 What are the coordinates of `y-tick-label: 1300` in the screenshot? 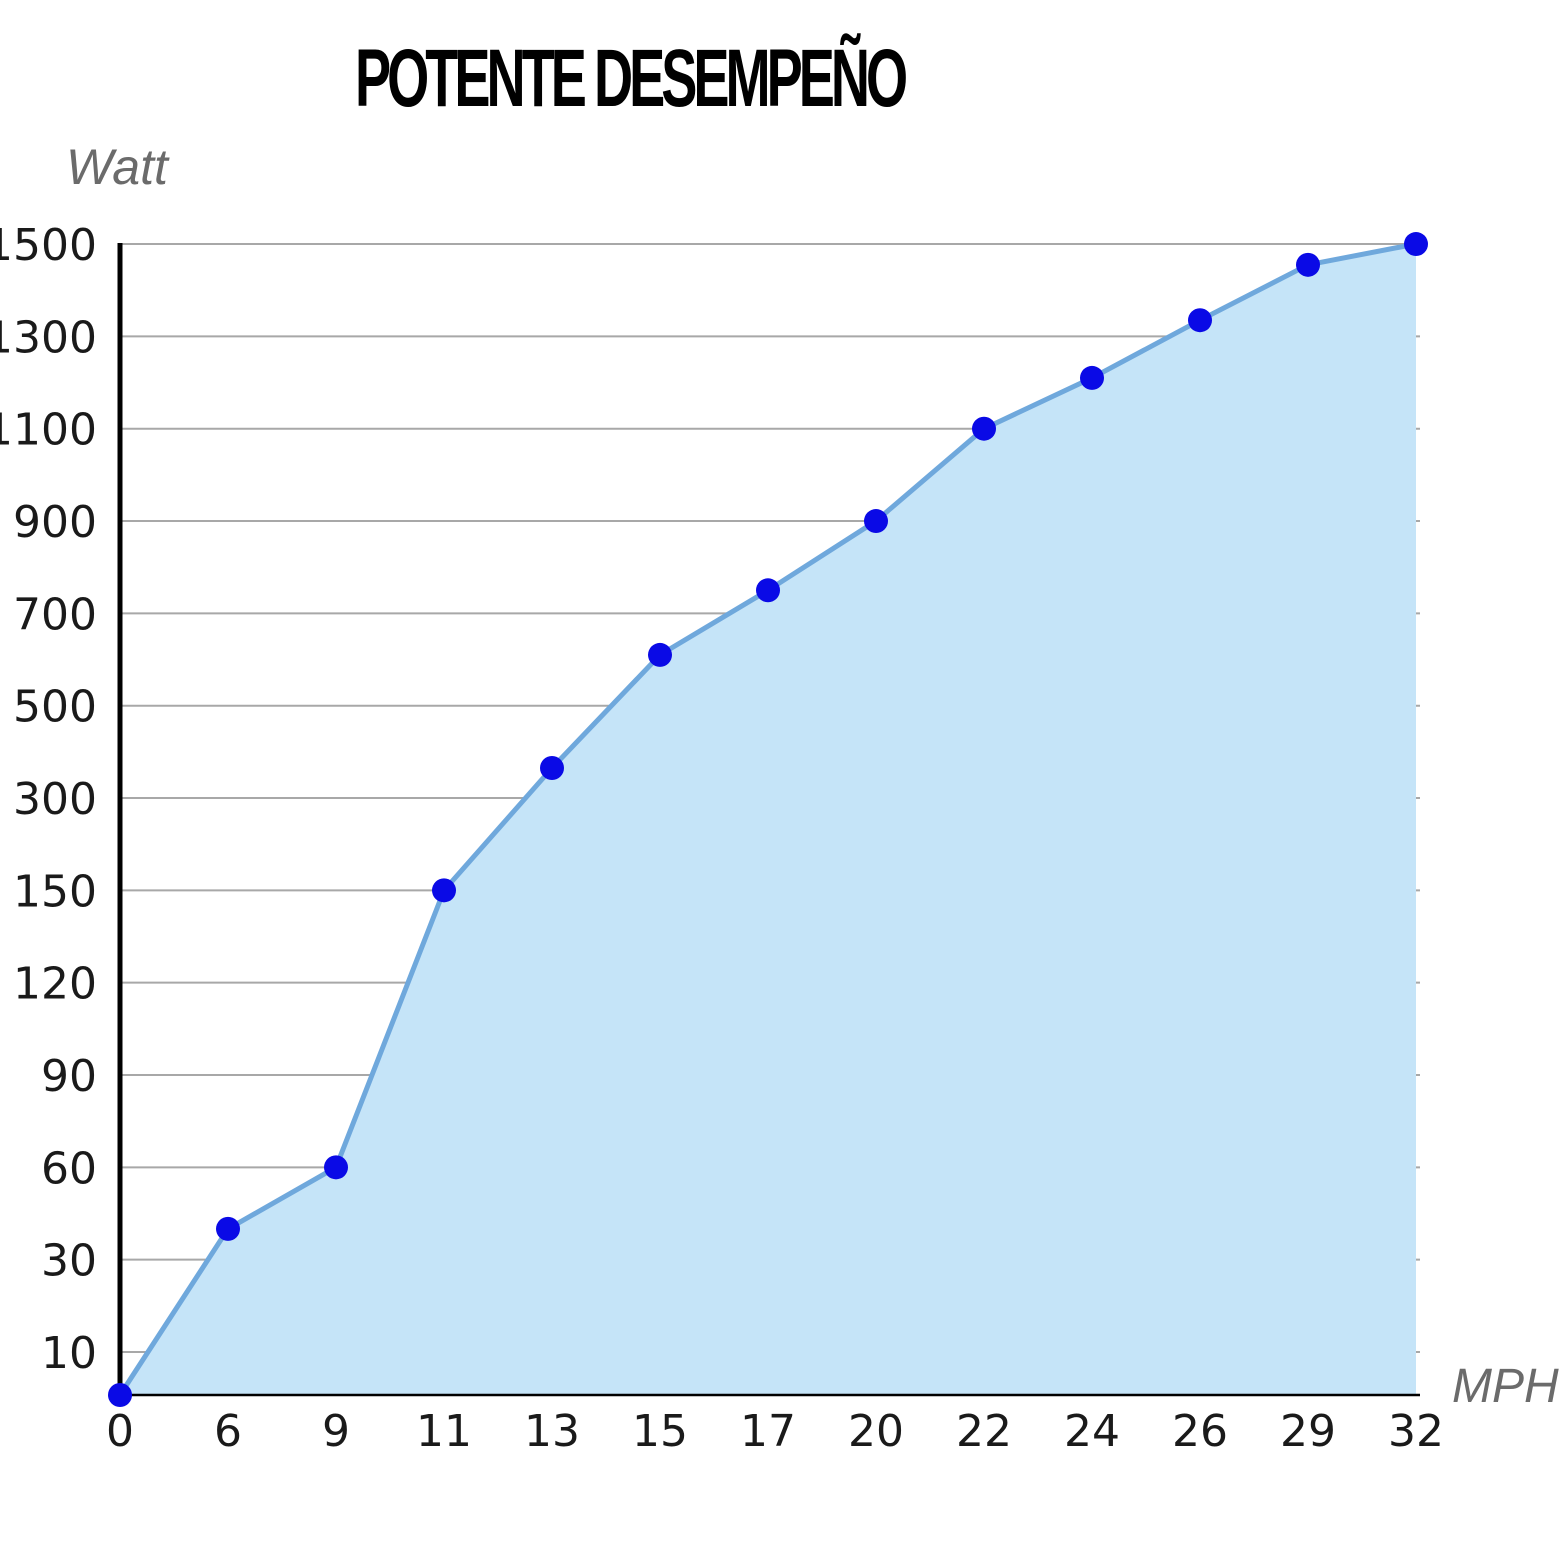 It's located at (48, 337).